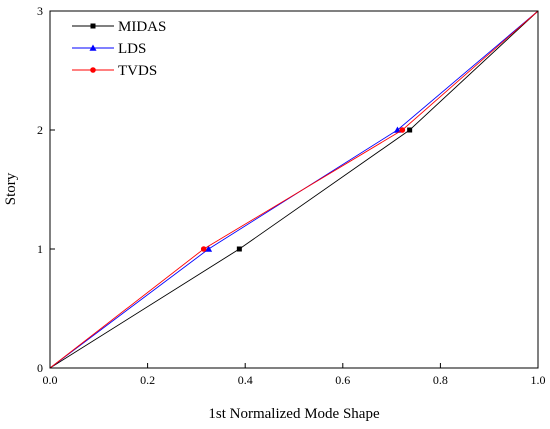 The height and width of the screenshot is (429, 550). I want to click on legend-marker-midas, so click(93, 26).